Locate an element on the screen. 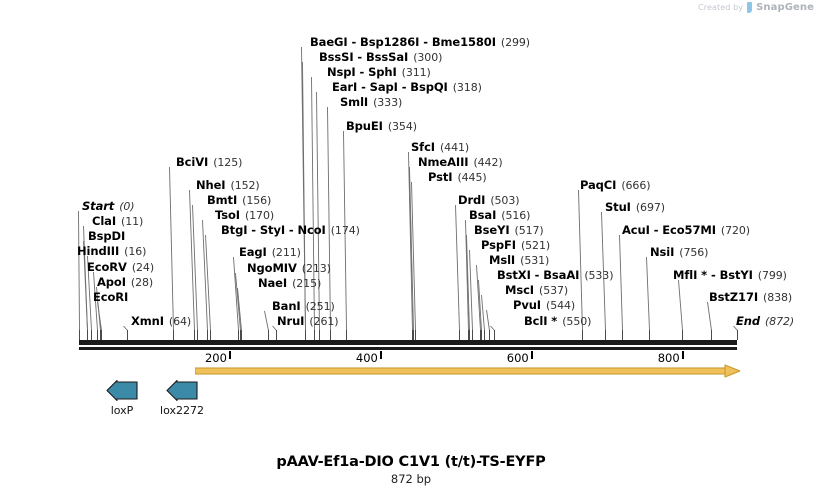  enzyme-label-ecoRI: EcoRI is located at coordinates (110, 297).